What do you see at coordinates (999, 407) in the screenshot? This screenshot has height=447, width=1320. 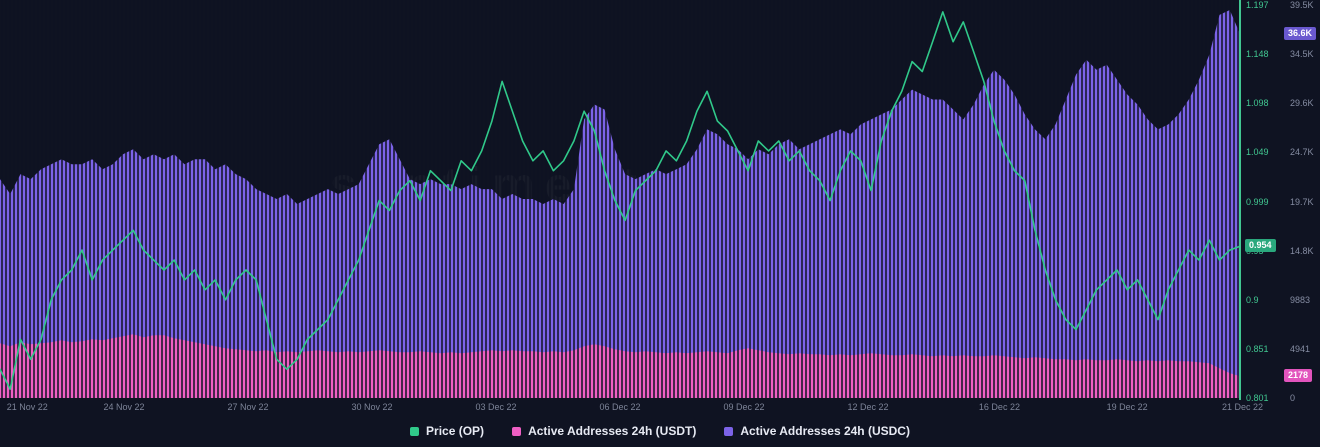 I see `x-axis-label: 16 Dec 22` at bounding box center [999, 407].